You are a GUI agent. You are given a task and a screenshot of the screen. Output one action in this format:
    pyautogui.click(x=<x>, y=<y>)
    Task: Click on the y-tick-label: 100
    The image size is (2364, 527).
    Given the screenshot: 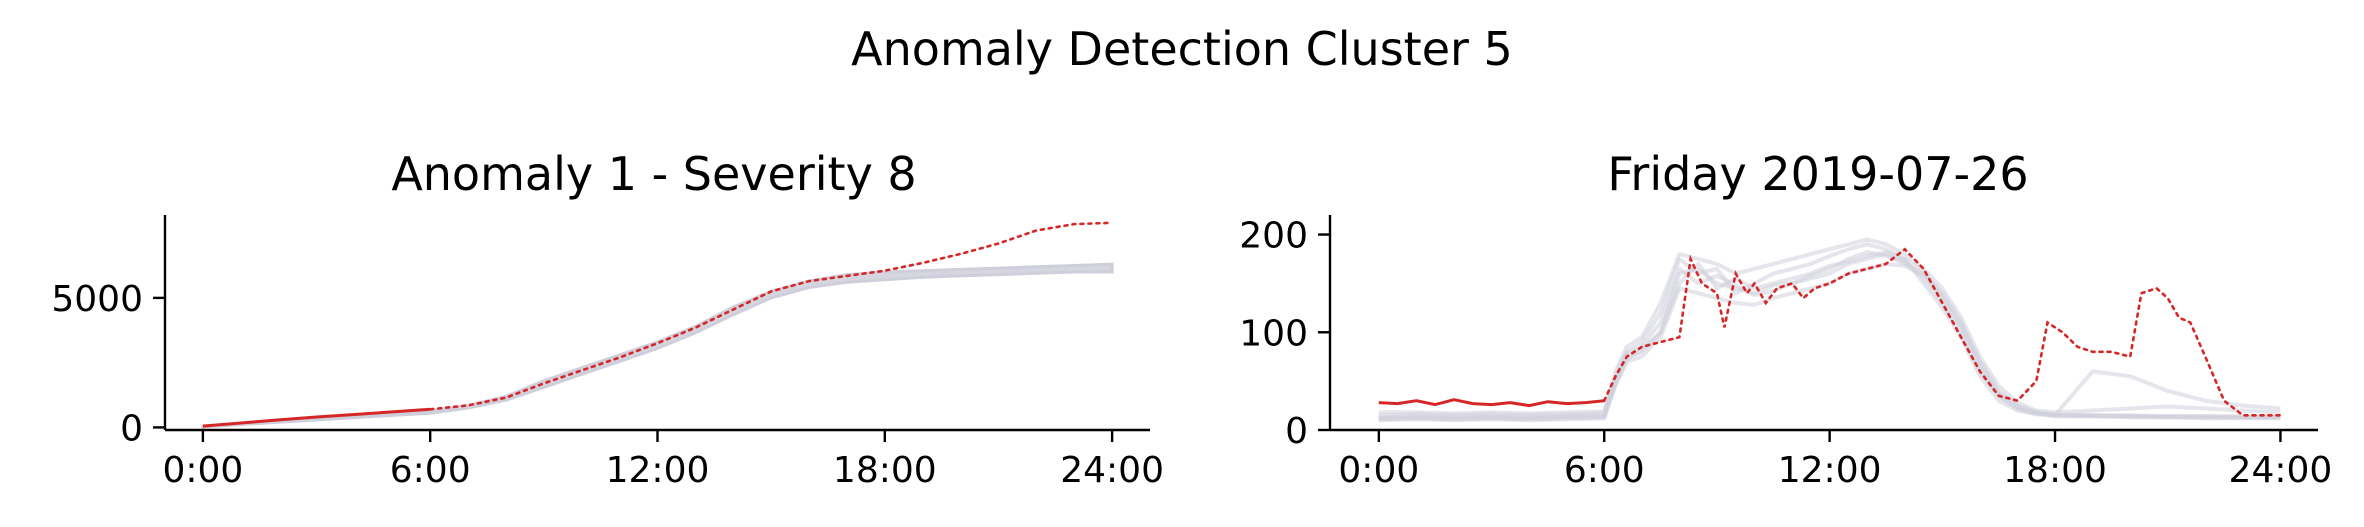 What is the action you would take?
    pyautogui.click(x=1273, y=333)
    